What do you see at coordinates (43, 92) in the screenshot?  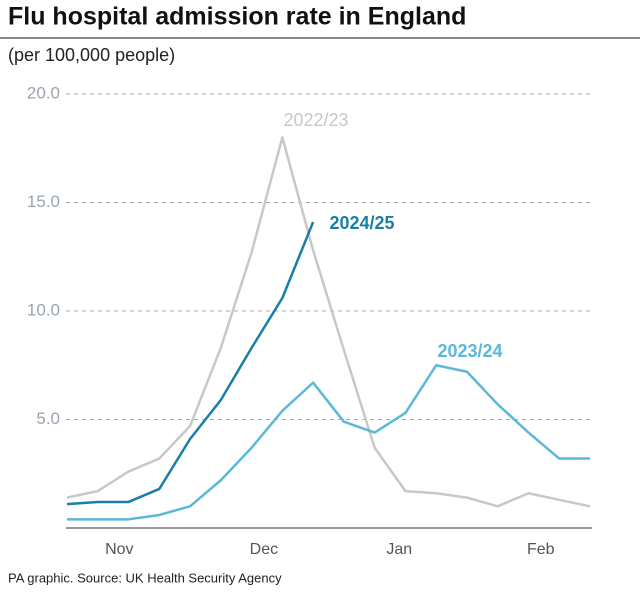 I see `y-tick-label: 20.0` at bounding box center [43, 92].